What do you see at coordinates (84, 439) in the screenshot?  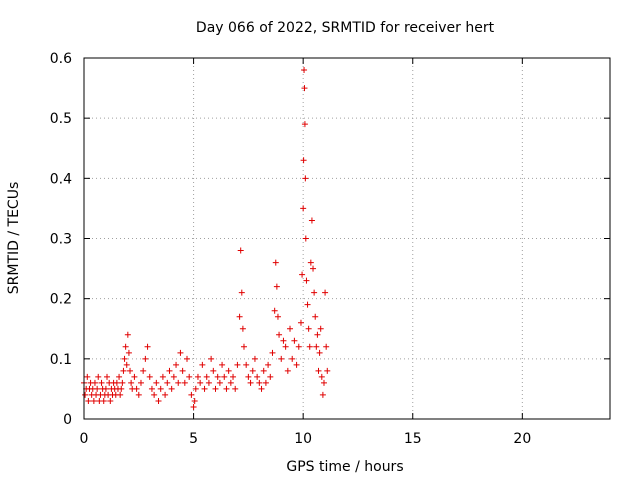 I see `x-tick-label: 0` at bounding box center [84, 439].